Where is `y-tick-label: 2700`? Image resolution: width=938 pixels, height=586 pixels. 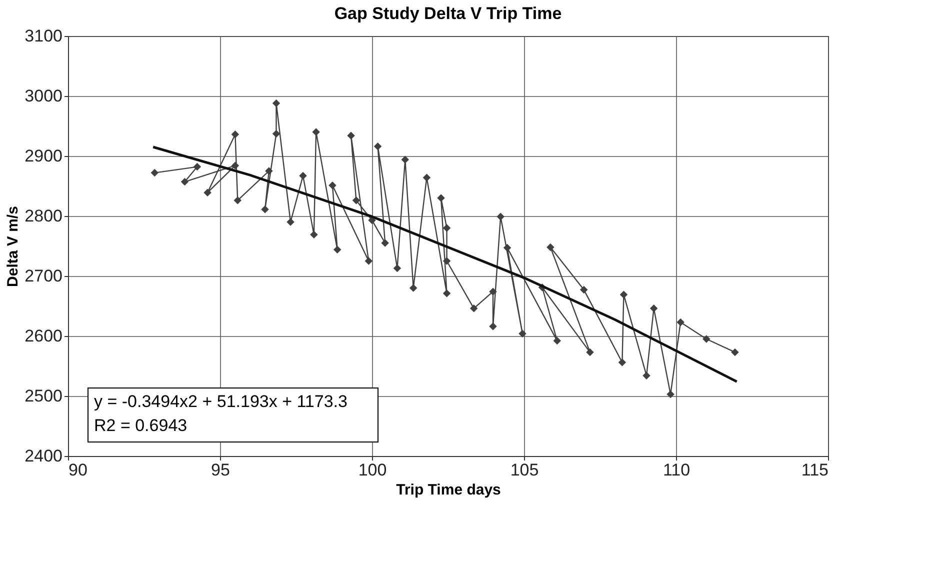 y-tick-label: 2700 is located at coordinates (43, 276).